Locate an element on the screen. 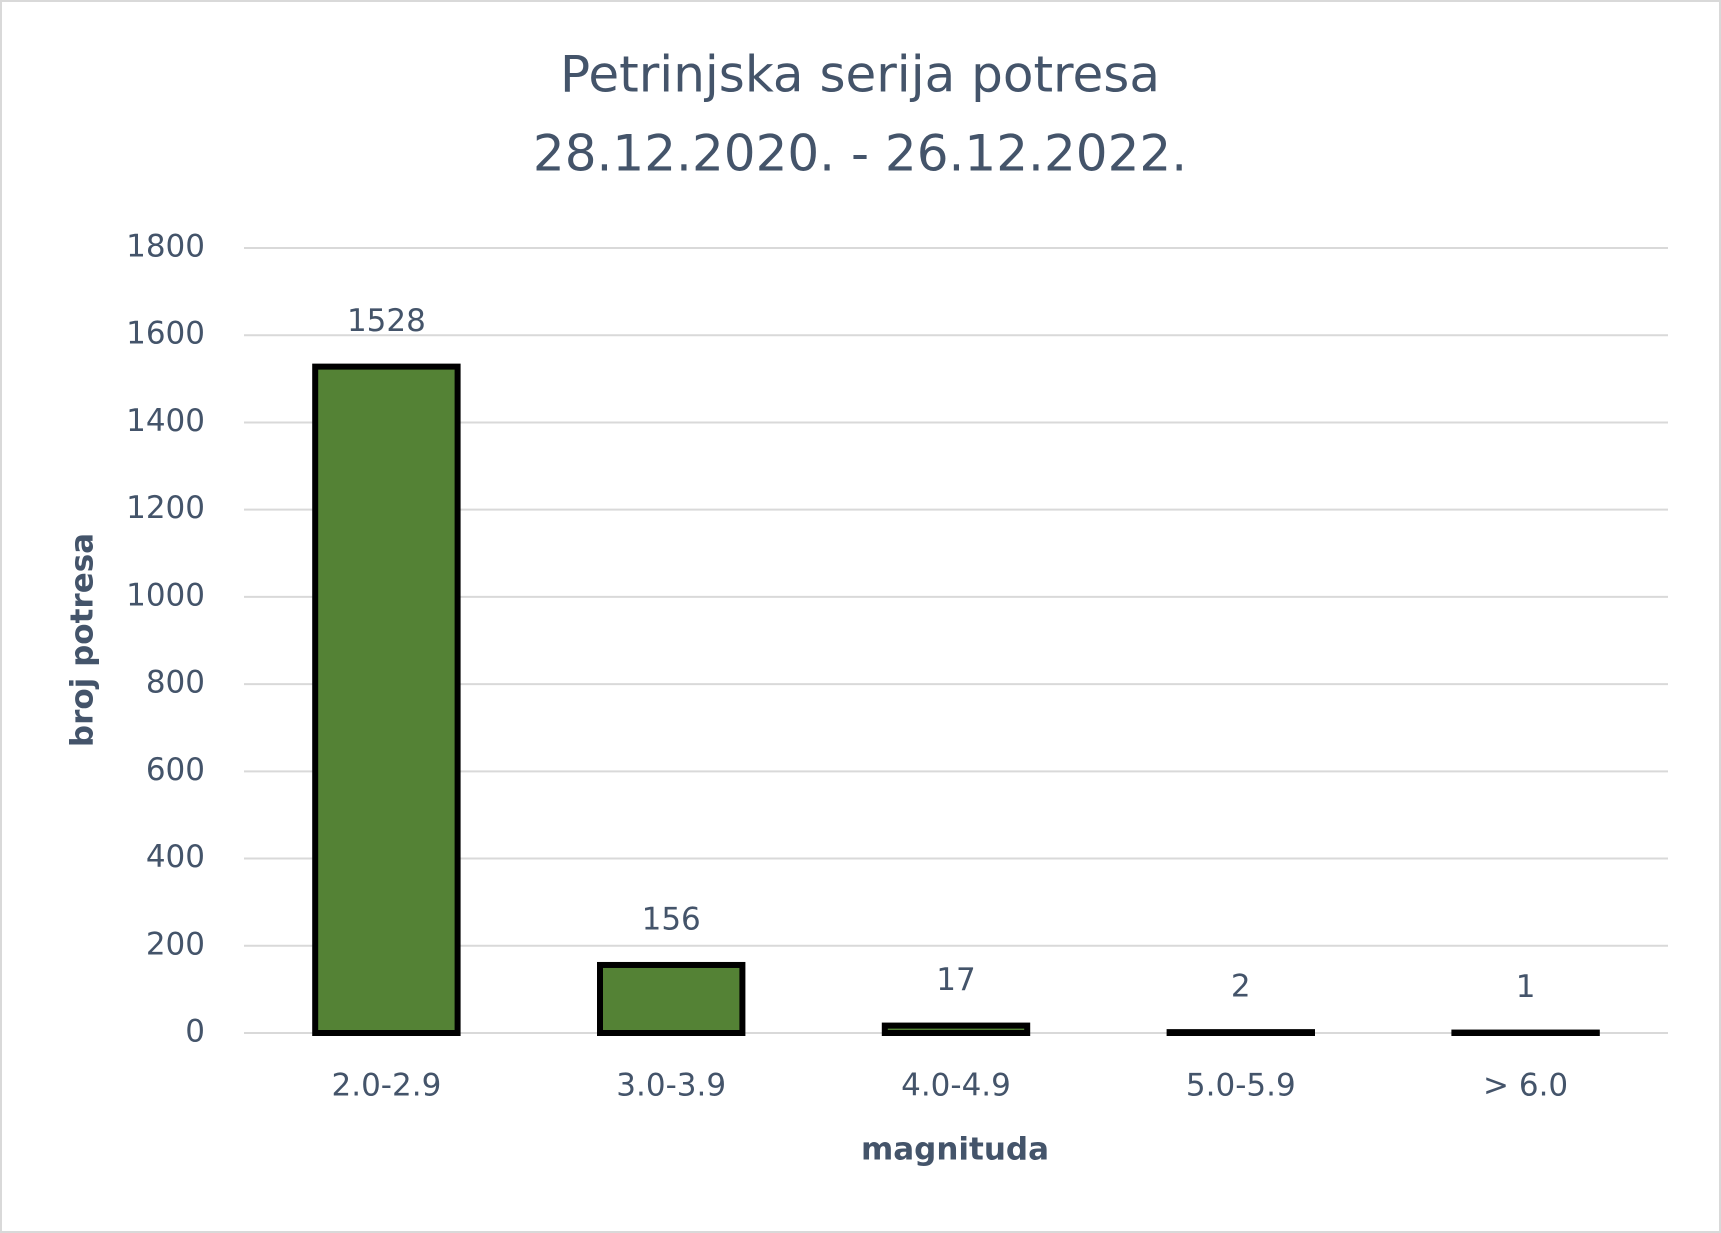 Image resolution: width=1721 pixels, height=1233 pixels. x-axis-title: magnituda is located at coordinates (955, 1150).